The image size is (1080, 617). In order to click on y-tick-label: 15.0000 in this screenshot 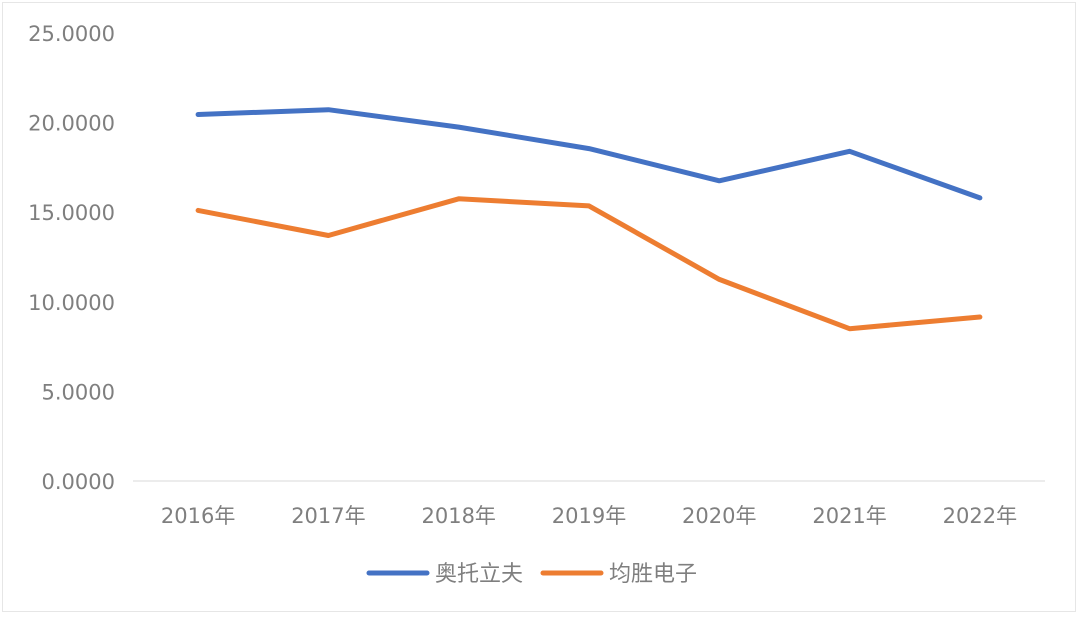, I will do `click(71, 213)`.